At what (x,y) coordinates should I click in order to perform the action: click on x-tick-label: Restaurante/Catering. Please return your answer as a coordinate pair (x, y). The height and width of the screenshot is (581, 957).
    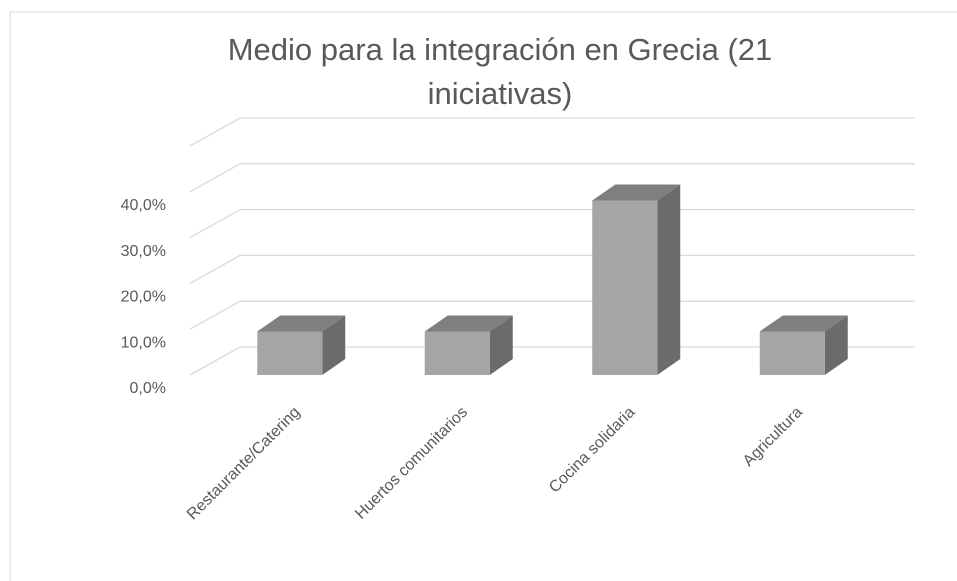
    Looking at the image, I should click on (244, 464).